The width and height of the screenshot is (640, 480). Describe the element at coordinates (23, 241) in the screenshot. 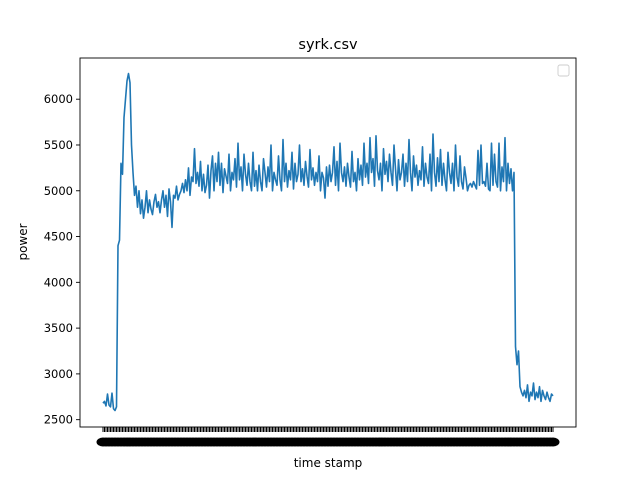

I see `y-axis-label: power` at that location.